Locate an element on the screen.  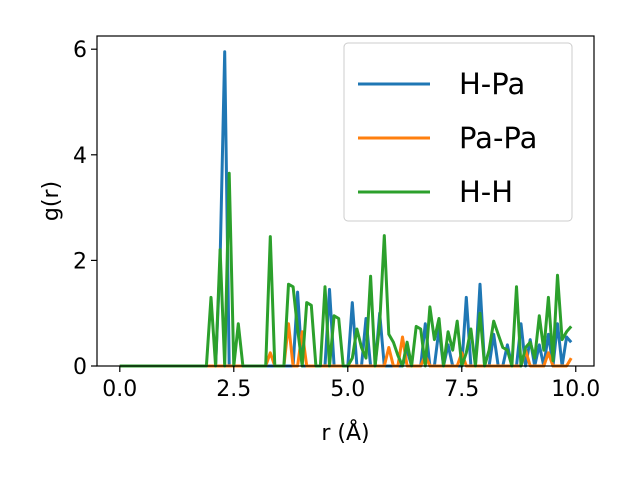
legend: H-Pa Pa-Pa H-H is located at coordinates (458, 132).